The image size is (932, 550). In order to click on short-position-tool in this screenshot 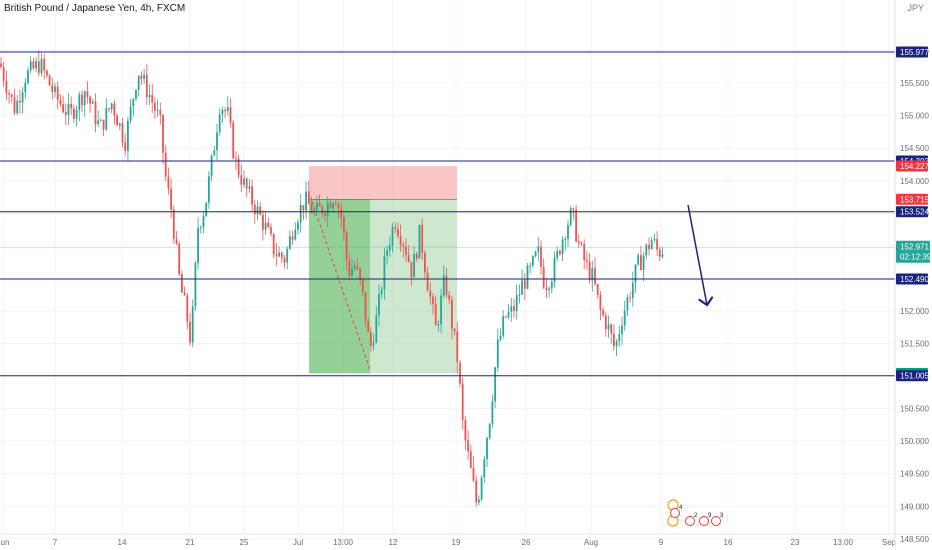, I will do `click(383, 269)`.